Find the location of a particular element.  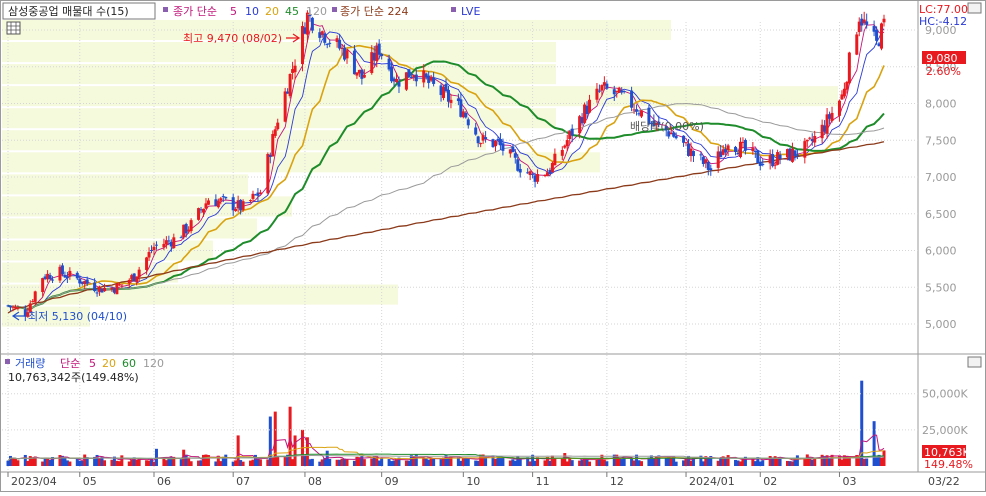

price-tick-label: 5,000 is located at coordinates (941, 324).